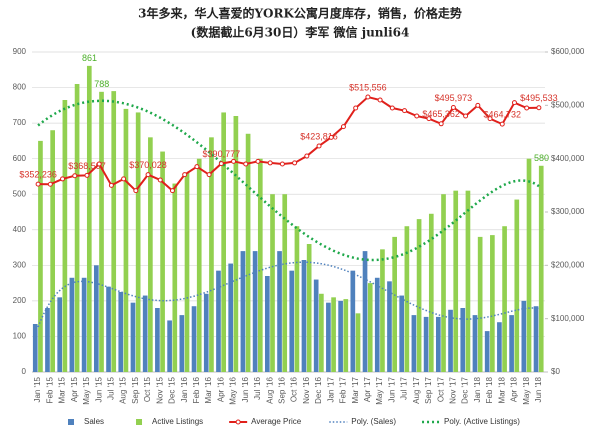  I want to click on y-tick-label: 100, so click(20, 336).